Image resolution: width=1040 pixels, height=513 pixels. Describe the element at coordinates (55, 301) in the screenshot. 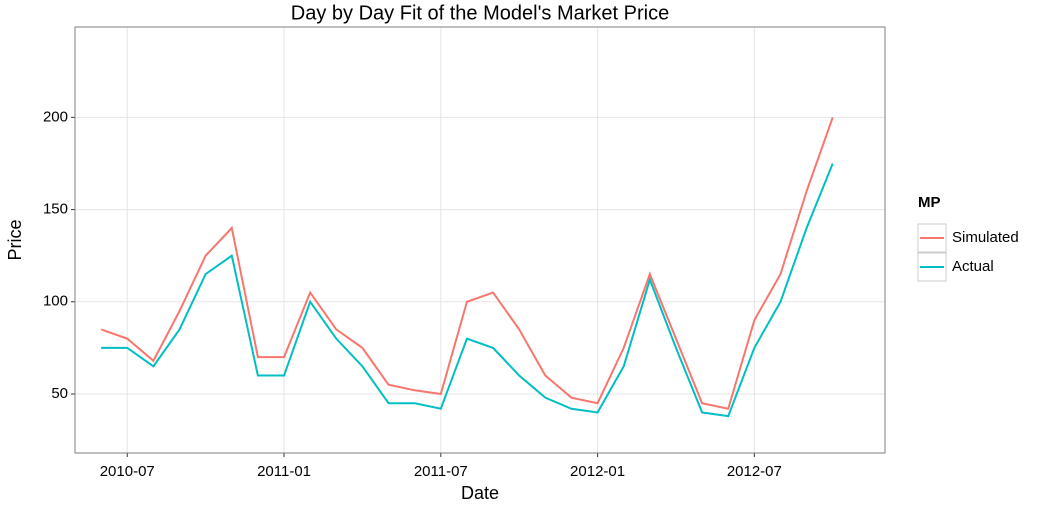

I see `y-tick-label: 100` at that location.